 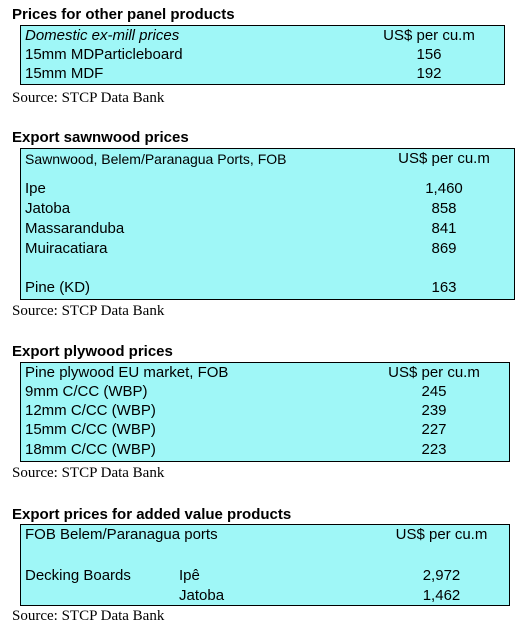 What do you see at coordinates (444, 228) in the screenshot?
I see `row-value: 841` at bounding box center [444, 228].